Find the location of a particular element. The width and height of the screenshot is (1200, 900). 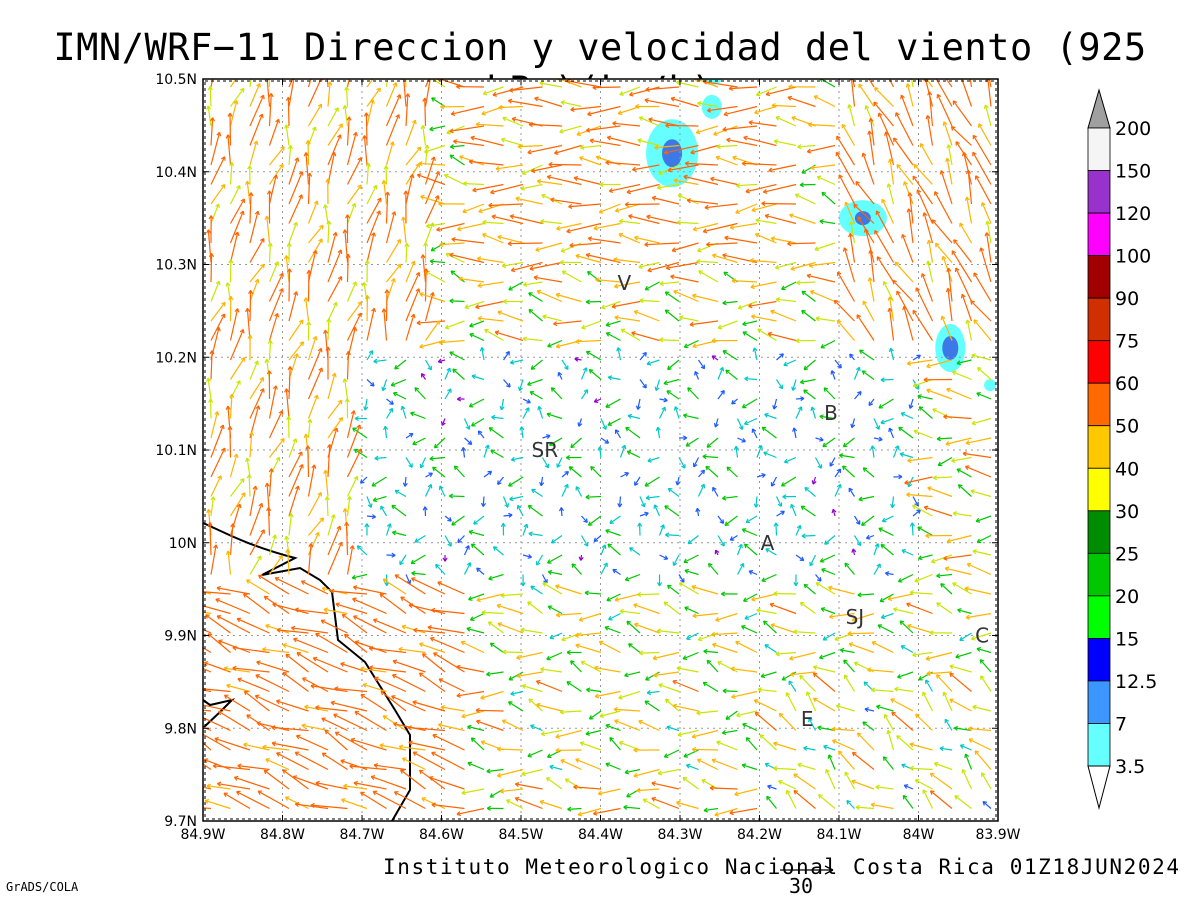

contour-3.5 is located at coordinates (711, 106).